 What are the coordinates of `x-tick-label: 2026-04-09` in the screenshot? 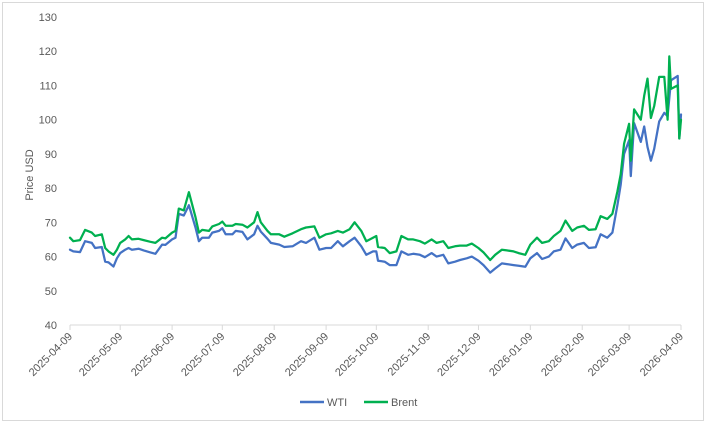 It's located at (662, 355).